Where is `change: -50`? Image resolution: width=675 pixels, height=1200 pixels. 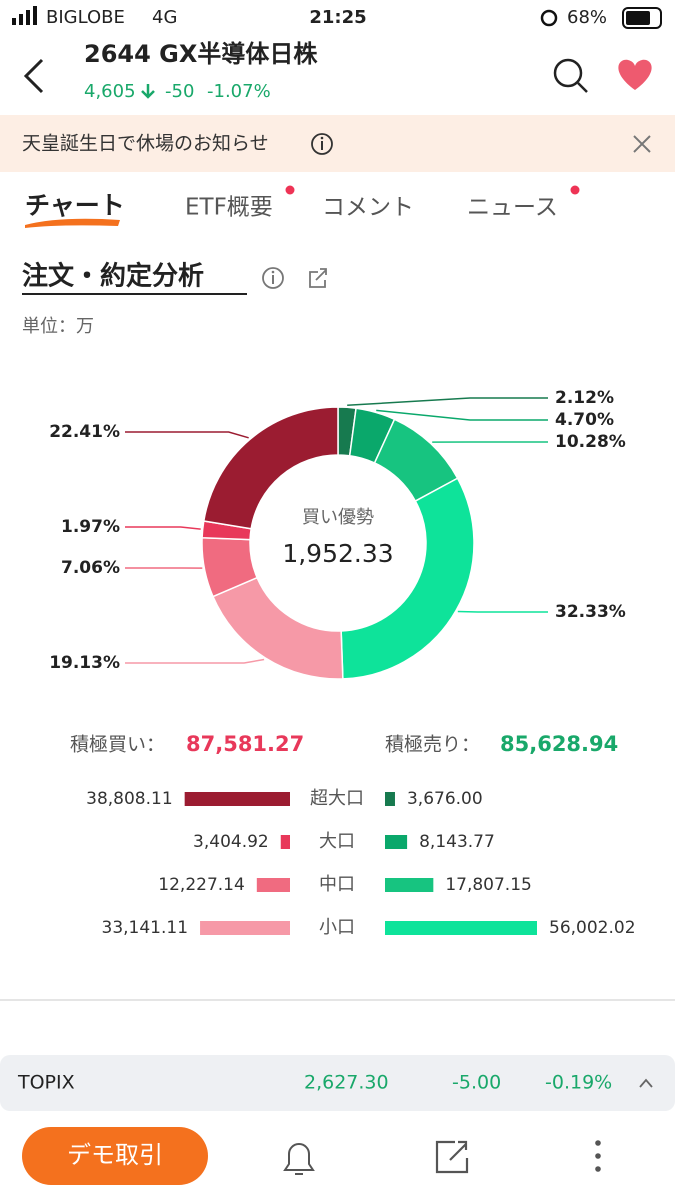 change: -50 is located at coordinates (179, 91).